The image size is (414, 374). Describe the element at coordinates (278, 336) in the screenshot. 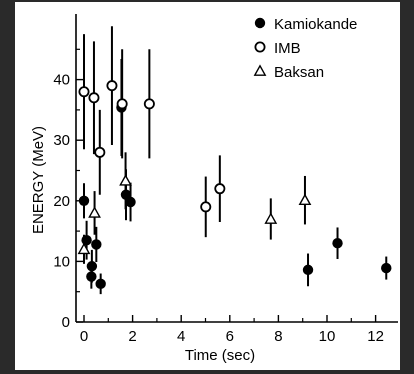

I see `x-tick-label: 8` at that location.